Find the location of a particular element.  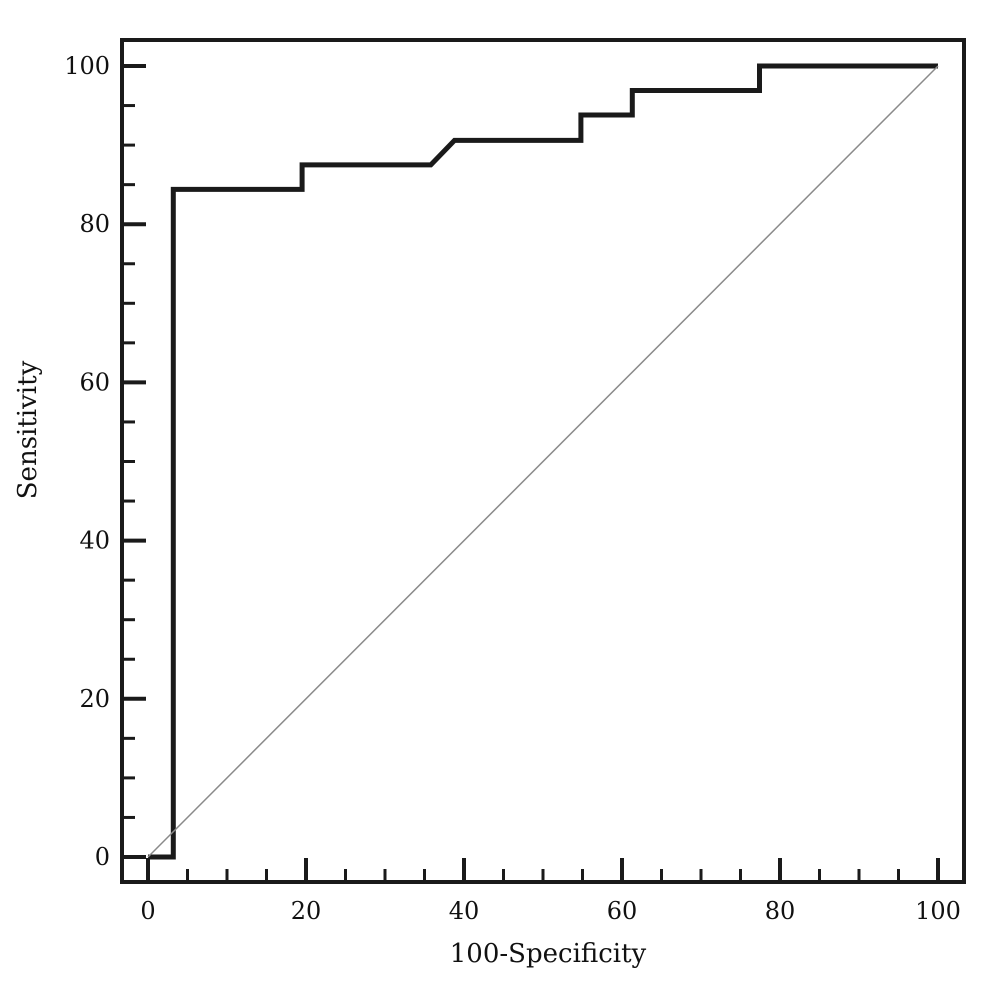

y-tick-label: 20 is located at coordinates (94, 699).